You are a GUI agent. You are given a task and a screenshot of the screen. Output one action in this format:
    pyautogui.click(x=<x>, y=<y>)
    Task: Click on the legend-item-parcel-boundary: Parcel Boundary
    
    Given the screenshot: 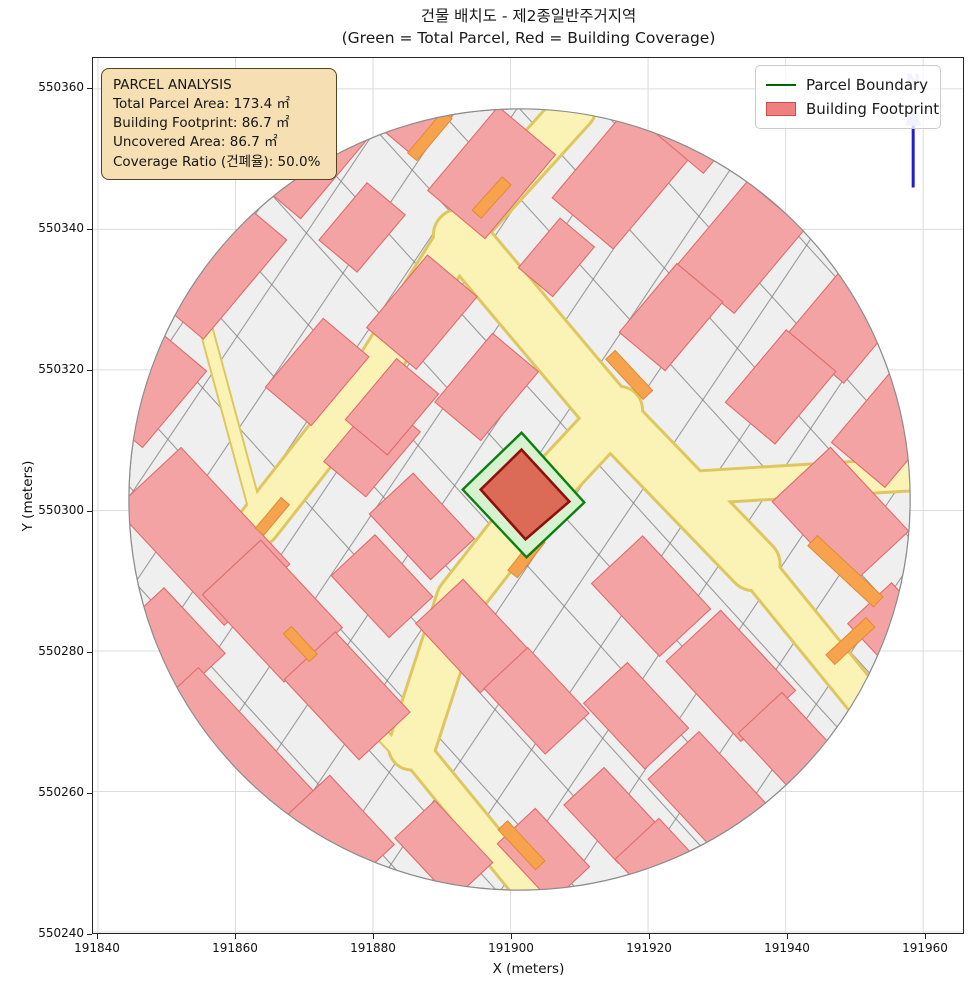 What is the action you would take?
    pyautogui.click(x=848, y=85)
    